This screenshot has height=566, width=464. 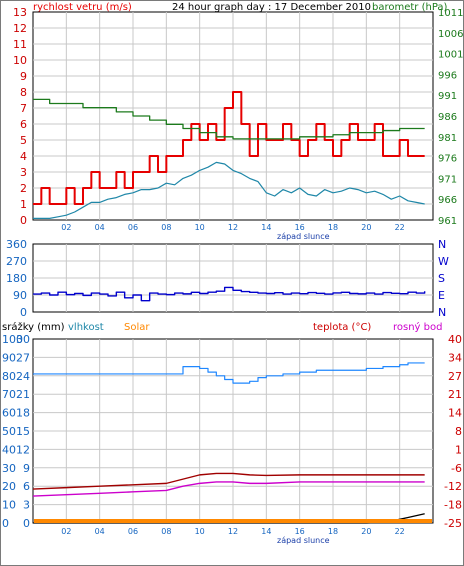 What do you see at coordinates (23, 172) in the screenshot?
I see `wind-tick-label: 3` at bounding box center [23, 172].